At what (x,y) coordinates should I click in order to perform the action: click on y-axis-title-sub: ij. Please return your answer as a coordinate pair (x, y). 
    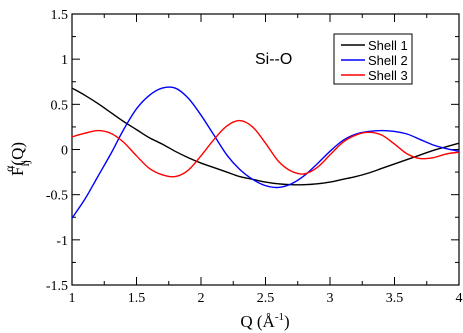
    Looking at the image, I should click on (25, 163).